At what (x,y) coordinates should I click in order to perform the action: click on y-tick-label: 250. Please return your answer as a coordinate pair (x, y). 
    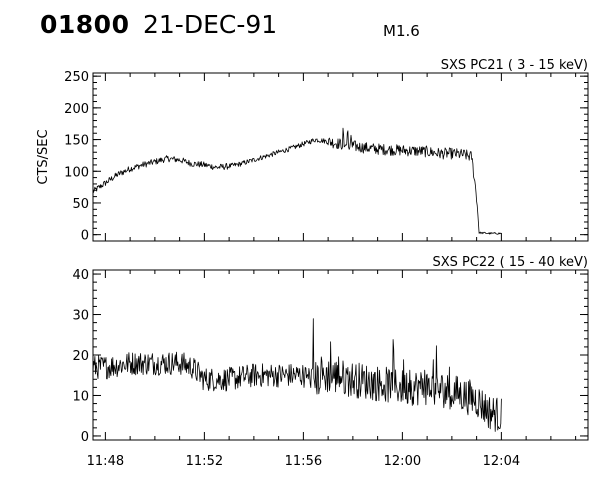
    Looking at the image, I should click on (76, 77).